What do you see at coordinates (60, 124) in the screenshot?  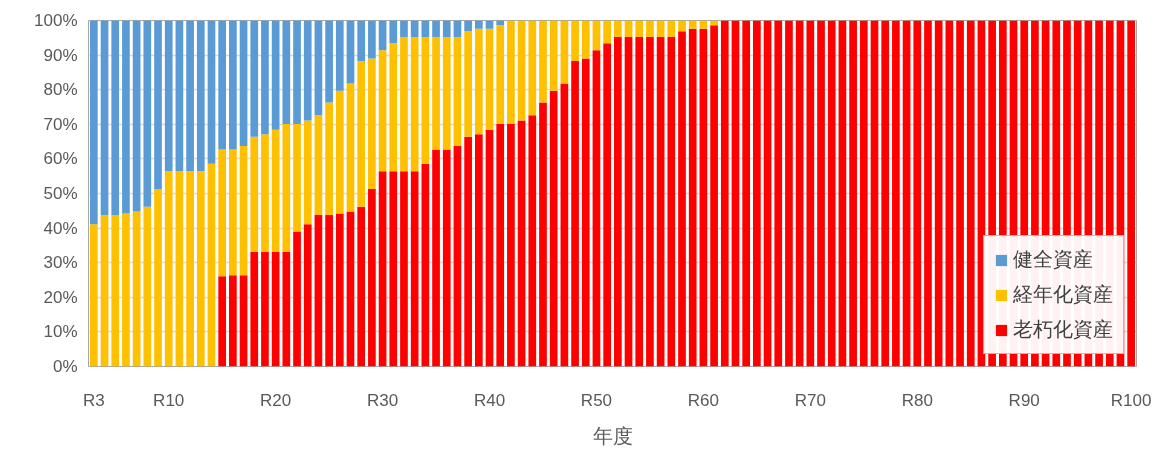 I see `y-tick-label: 70%` at bounding box center [60, 124].